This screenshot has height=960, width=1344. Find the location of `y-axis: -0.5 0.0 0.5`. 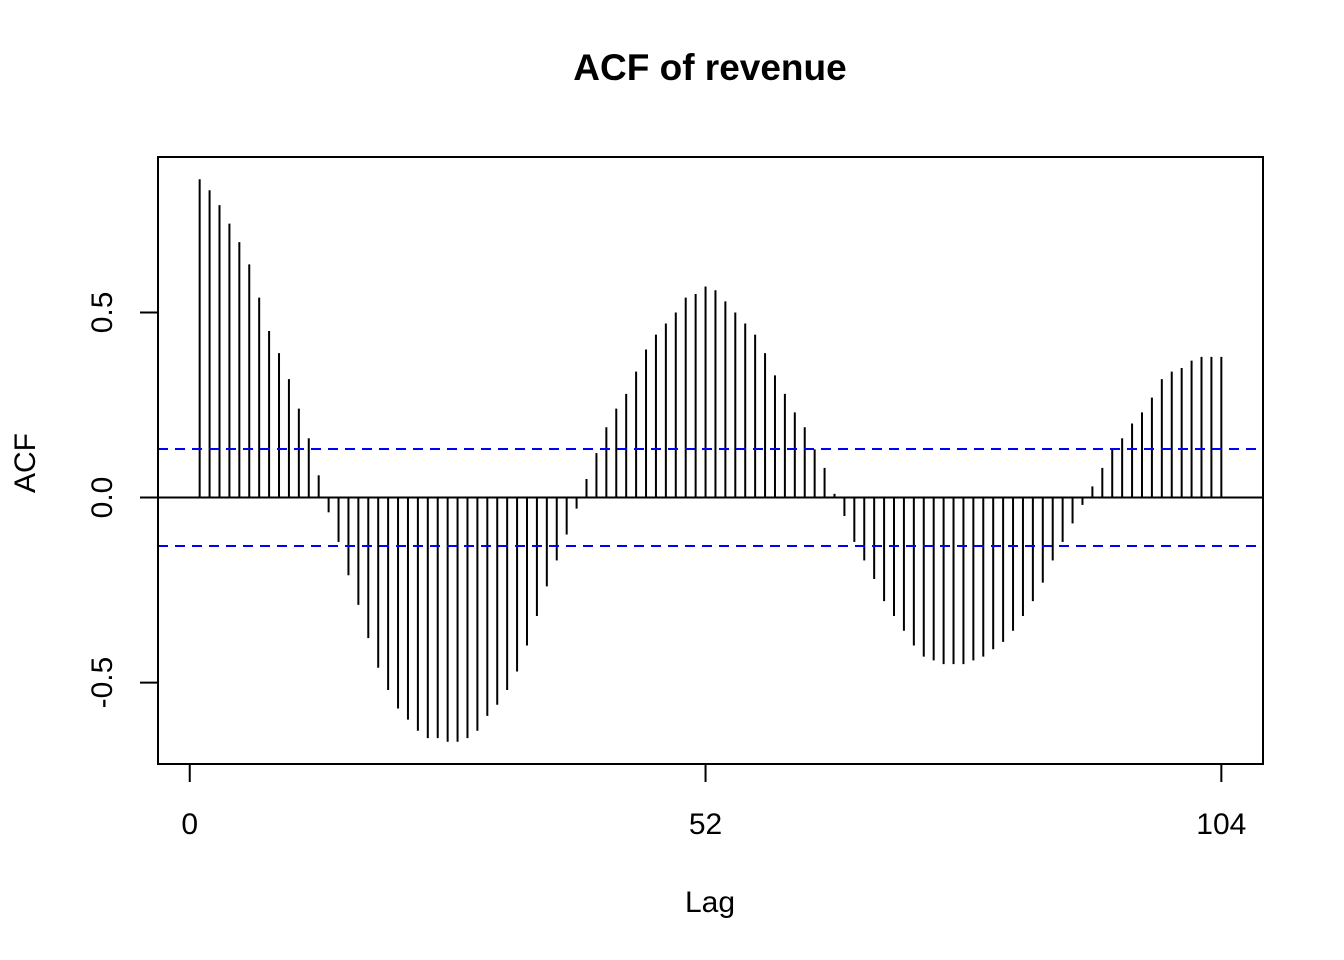

y-axis: -0.5 0.0 0.5 is located at coordinates (122, 500).